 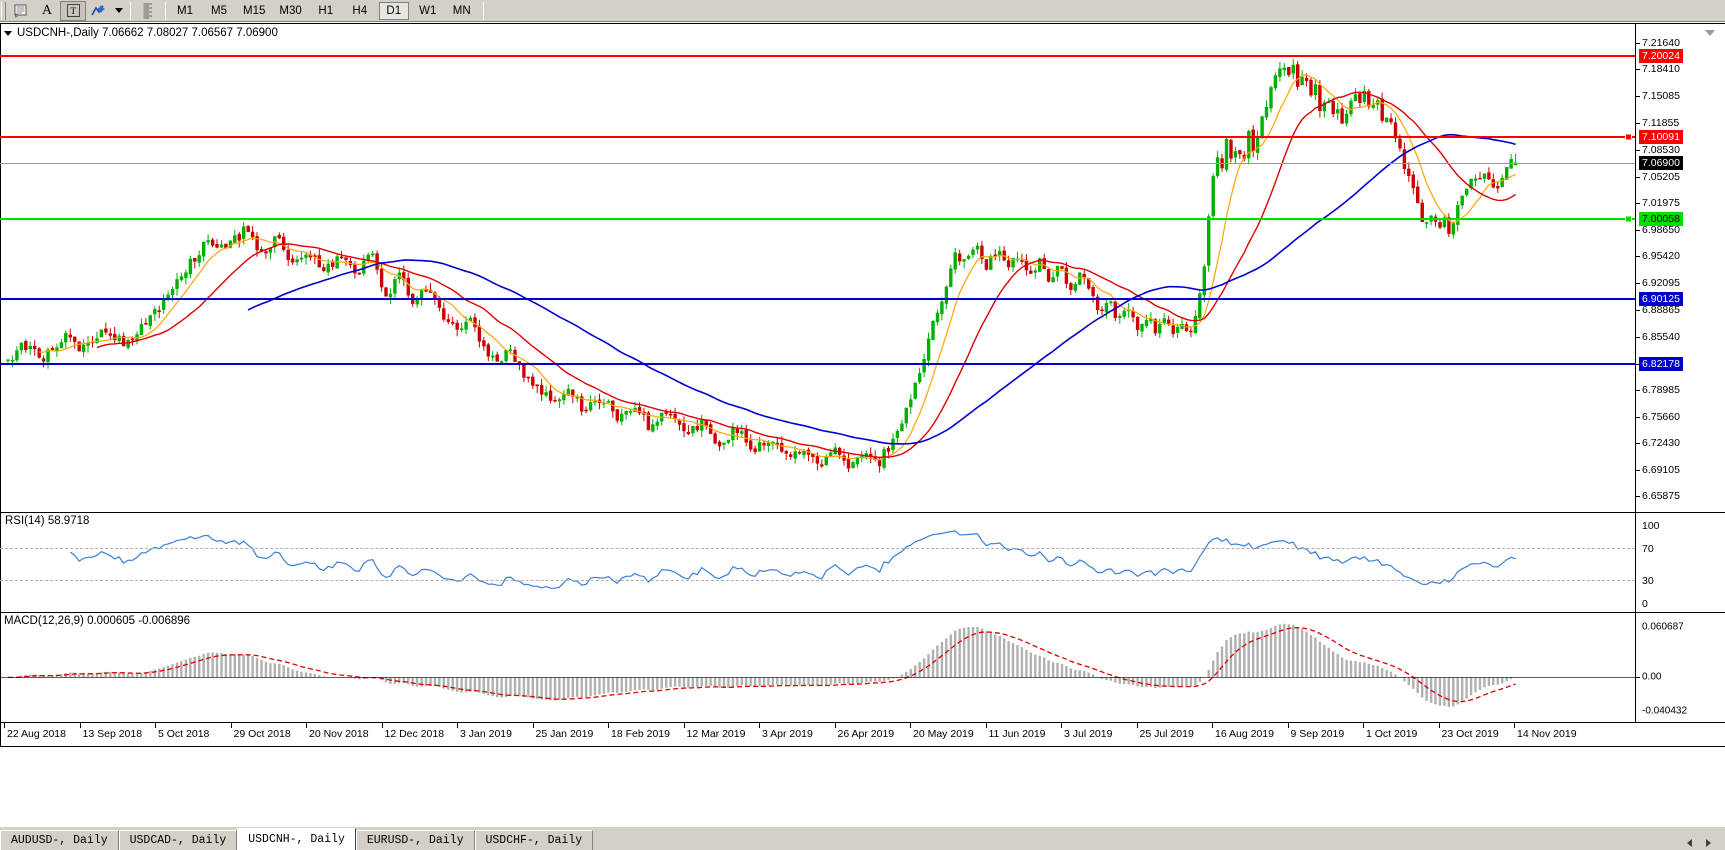 I want to click on tab-scroll-right-icon, so click(x=1708, y=843).